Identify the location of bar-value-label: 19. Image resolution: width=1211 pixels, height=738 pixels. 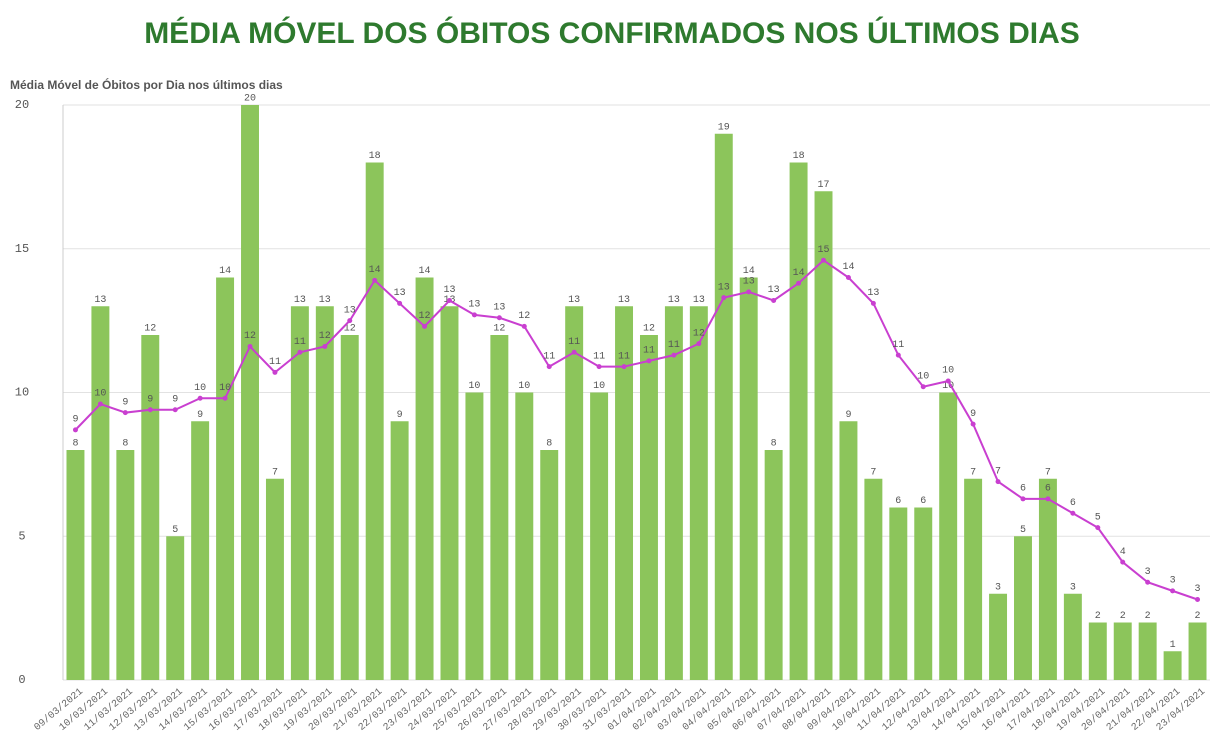
(724, 127).